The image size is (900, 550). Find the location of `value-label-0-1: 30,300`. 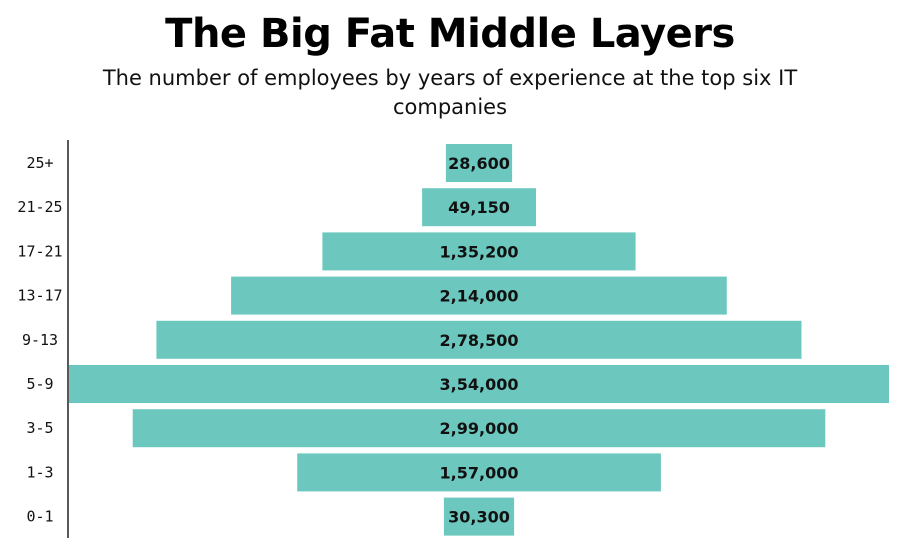

value-label-0-1: 30,300 is located at coordinates (479, 517).